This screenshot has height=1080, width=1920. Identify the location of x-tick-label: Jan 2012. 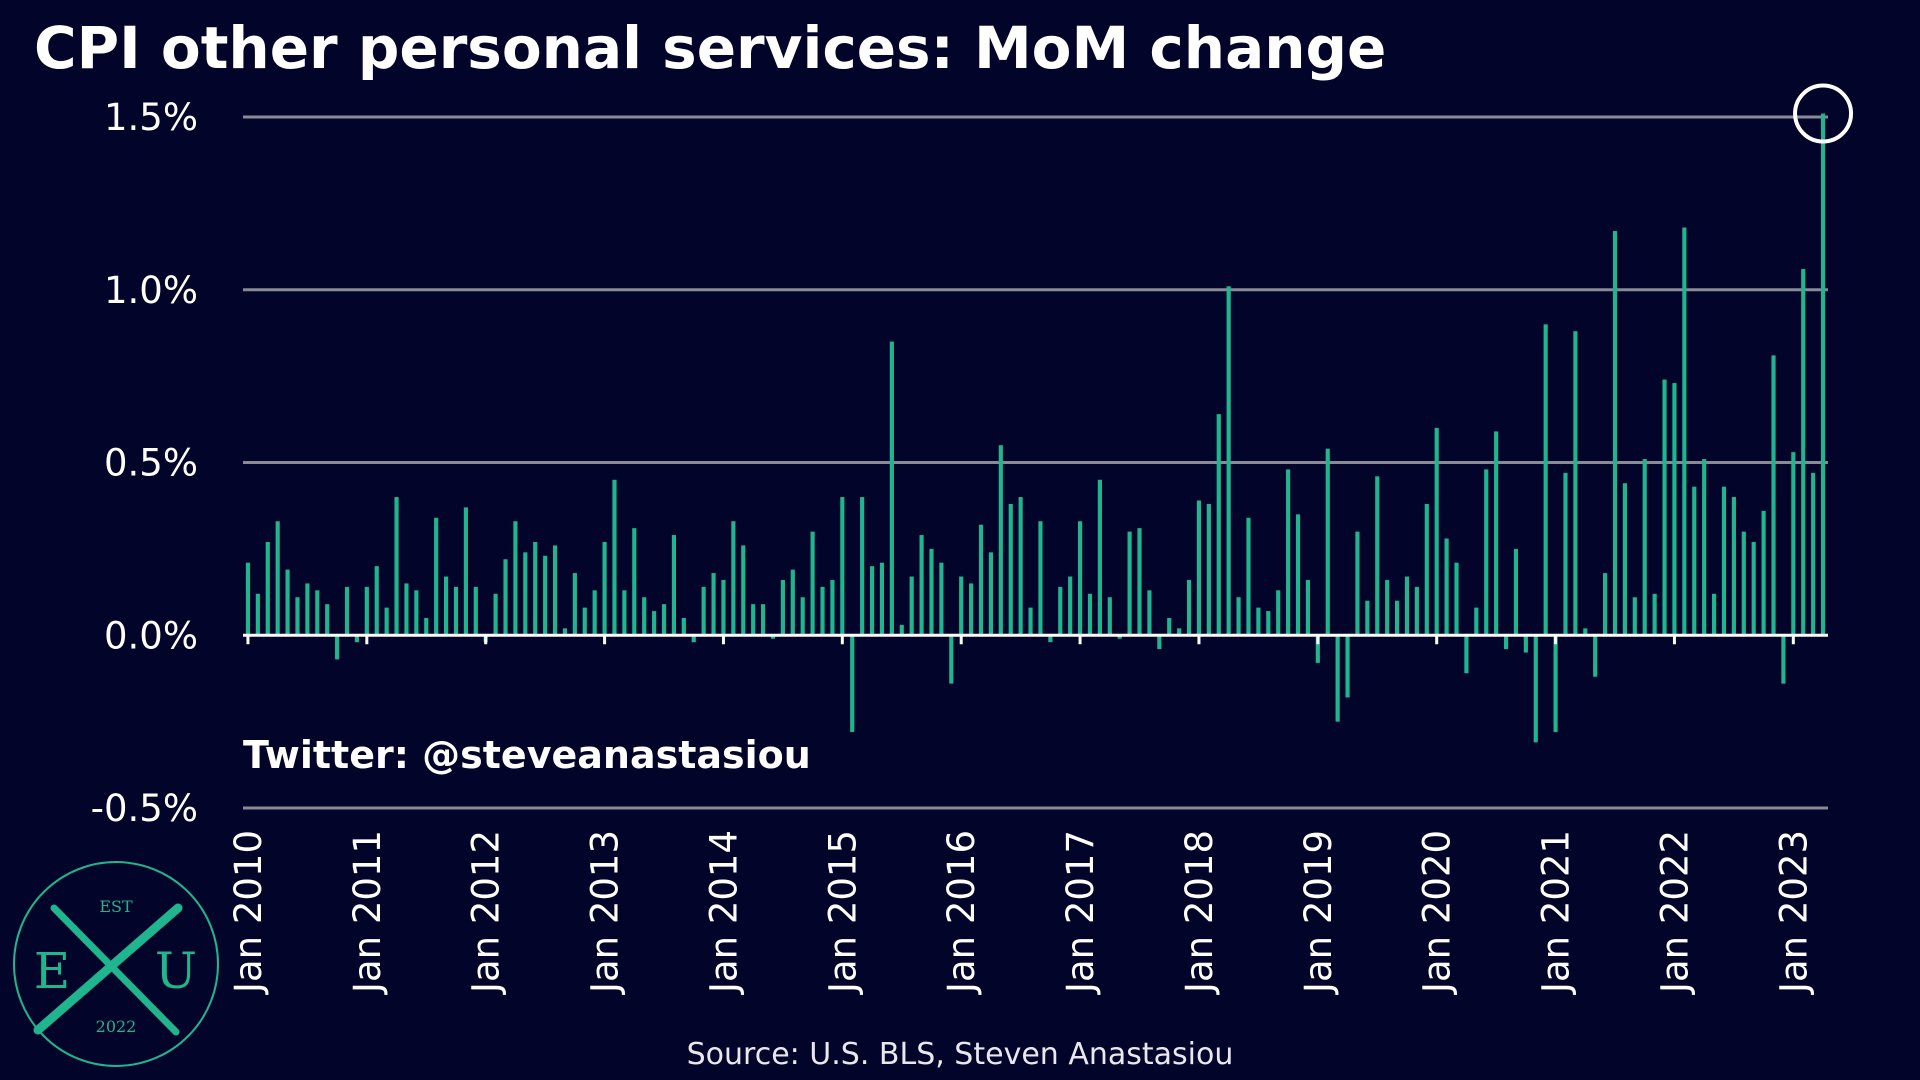
(486, 912).